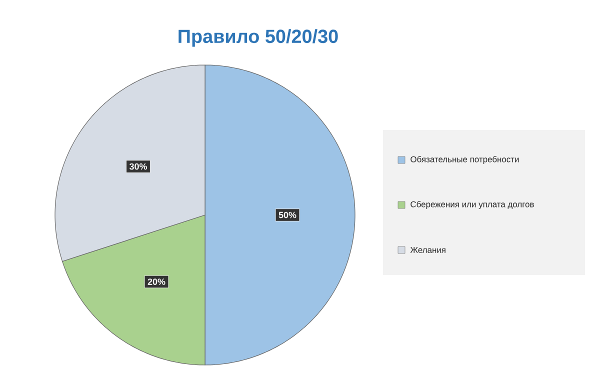 The width and height of the screenshot is (600, 380). What do you see at coordinates (138, 166) in the screenshot?
I see `data-label: 30%` at bounding box center [138, 166].